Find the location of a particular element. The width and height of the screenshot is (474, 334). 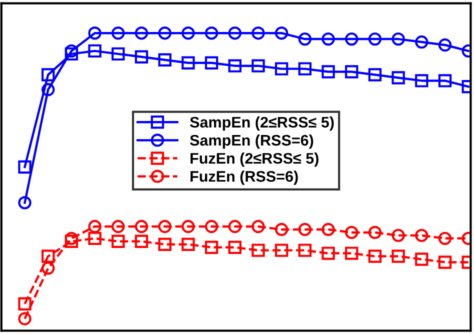

legend-label: SampEn (RSS=6) is located at coordinates (252, 141).